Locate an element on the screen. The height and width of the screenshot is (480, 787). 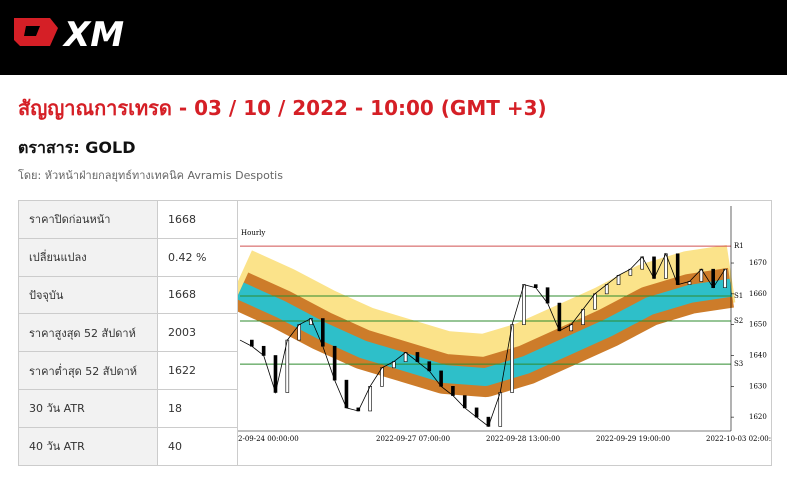
cell: 40 วัน ATR is located at coordinates (88, 446).